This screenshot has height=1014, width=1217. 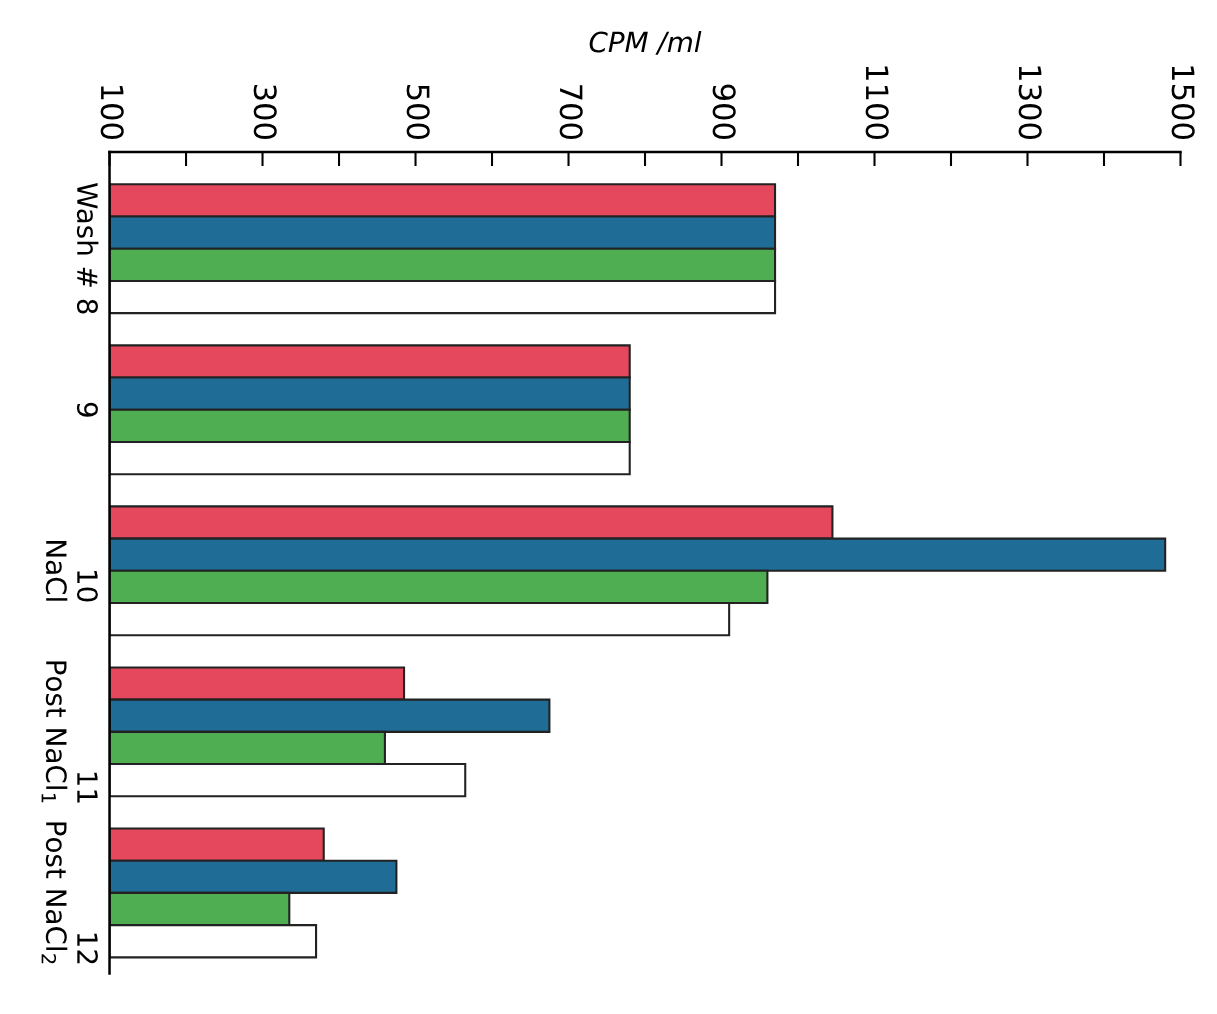 What do you see at coordinates (1183, 102) in the screenshot?
I see `x-tick-label: 1500` at bounding box center [1183, 102].